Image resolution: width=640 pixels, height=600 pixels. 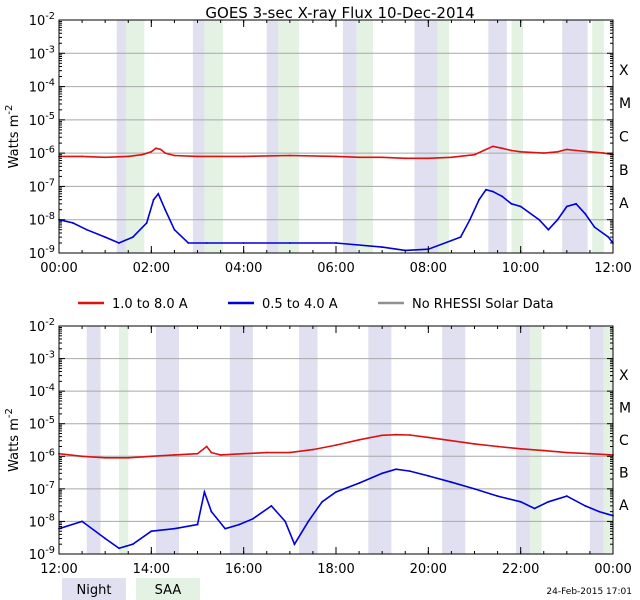 I want to click on x-tick-label: 08:00, so click(x=428, y=268).